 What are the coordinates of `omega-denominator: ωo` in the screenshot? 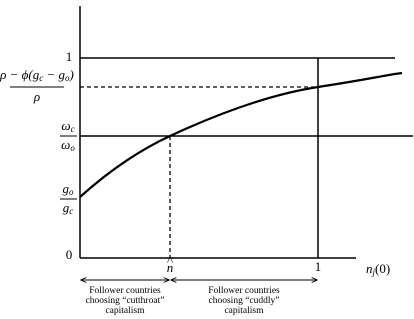 It's located at (68, 145).